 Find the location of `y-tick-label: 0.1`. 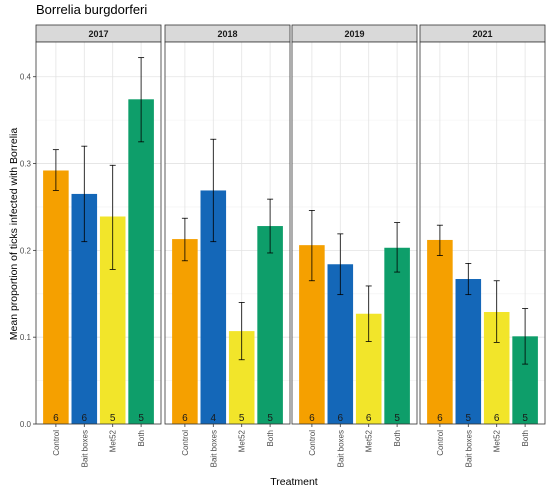

y-tick-label: 0.1 is located at coordinates (26, 337).